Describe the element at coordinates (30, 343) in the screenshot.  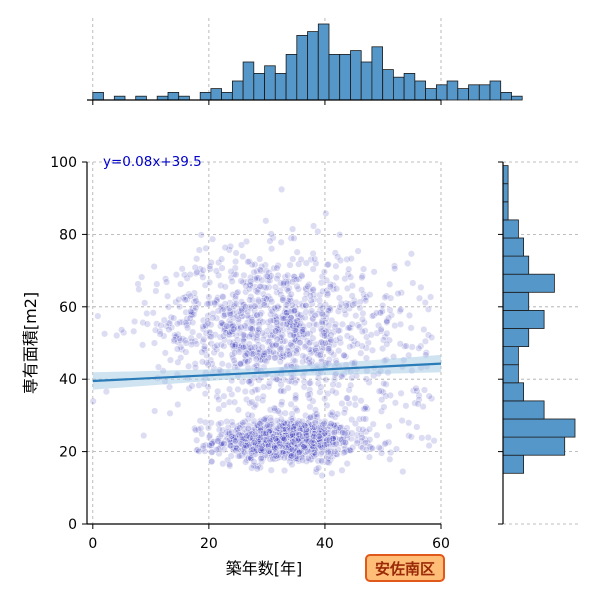
I see `y-axis-title: 専有面積[m2]` at that location.